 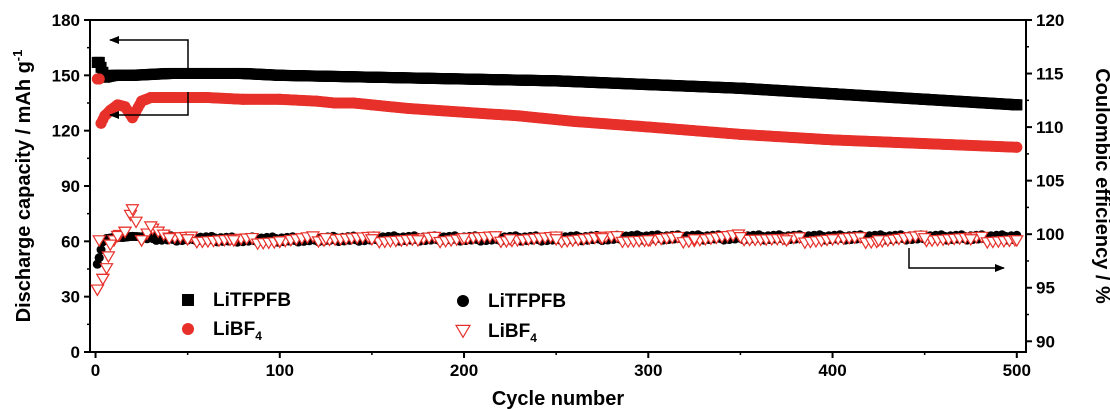 What do you see at coordinates (464, 370) in the screenshot?
I see `x-tick-label: 200` at bounding box center [464, 370].